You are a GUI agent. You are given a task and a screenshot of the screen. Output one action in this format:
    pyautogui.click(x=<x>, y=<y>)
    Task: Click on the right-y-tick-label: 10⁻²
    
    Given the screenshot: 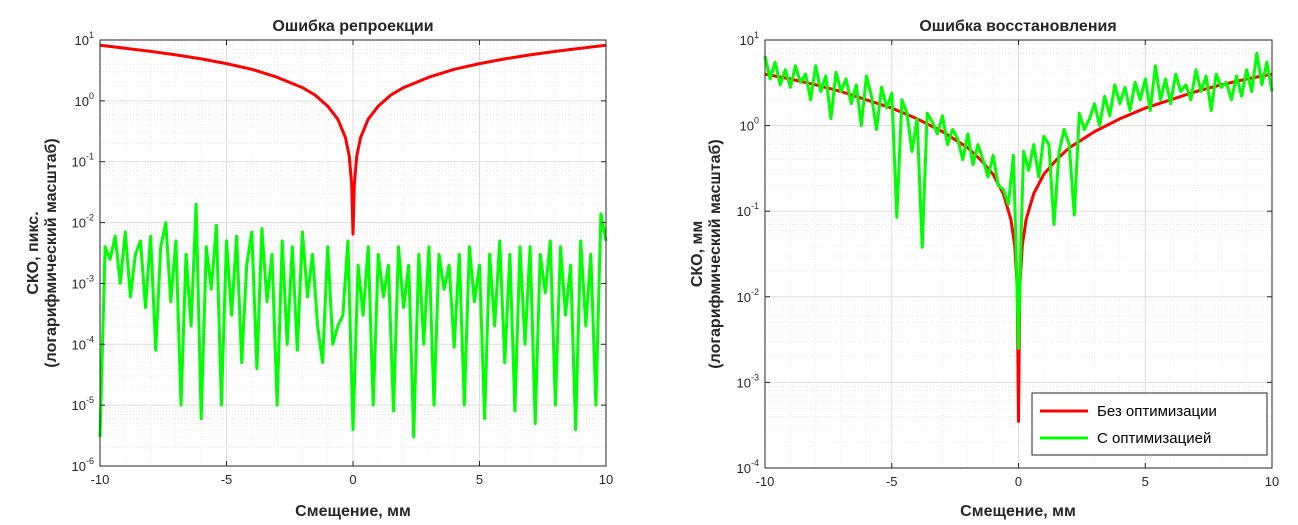 What is the action you would take?
    pyautogui.click(x=748, y=296)
    